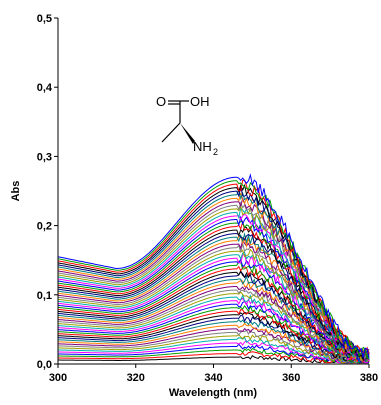  Describe the element at coordinates (202, 146) in the screenshot. I see `atom-nh: NH` at that location.